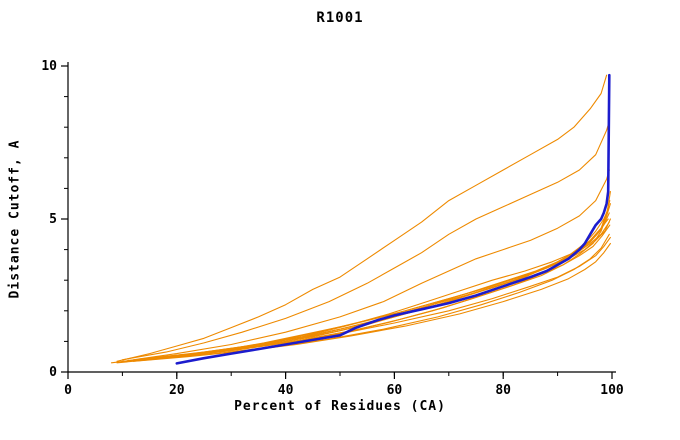 Image resolution: width=680 pixels, height=440 pixels. Describe the element at coordinates (49, 66) in the screenshot. I see `y-tick-label: 10` at that location.